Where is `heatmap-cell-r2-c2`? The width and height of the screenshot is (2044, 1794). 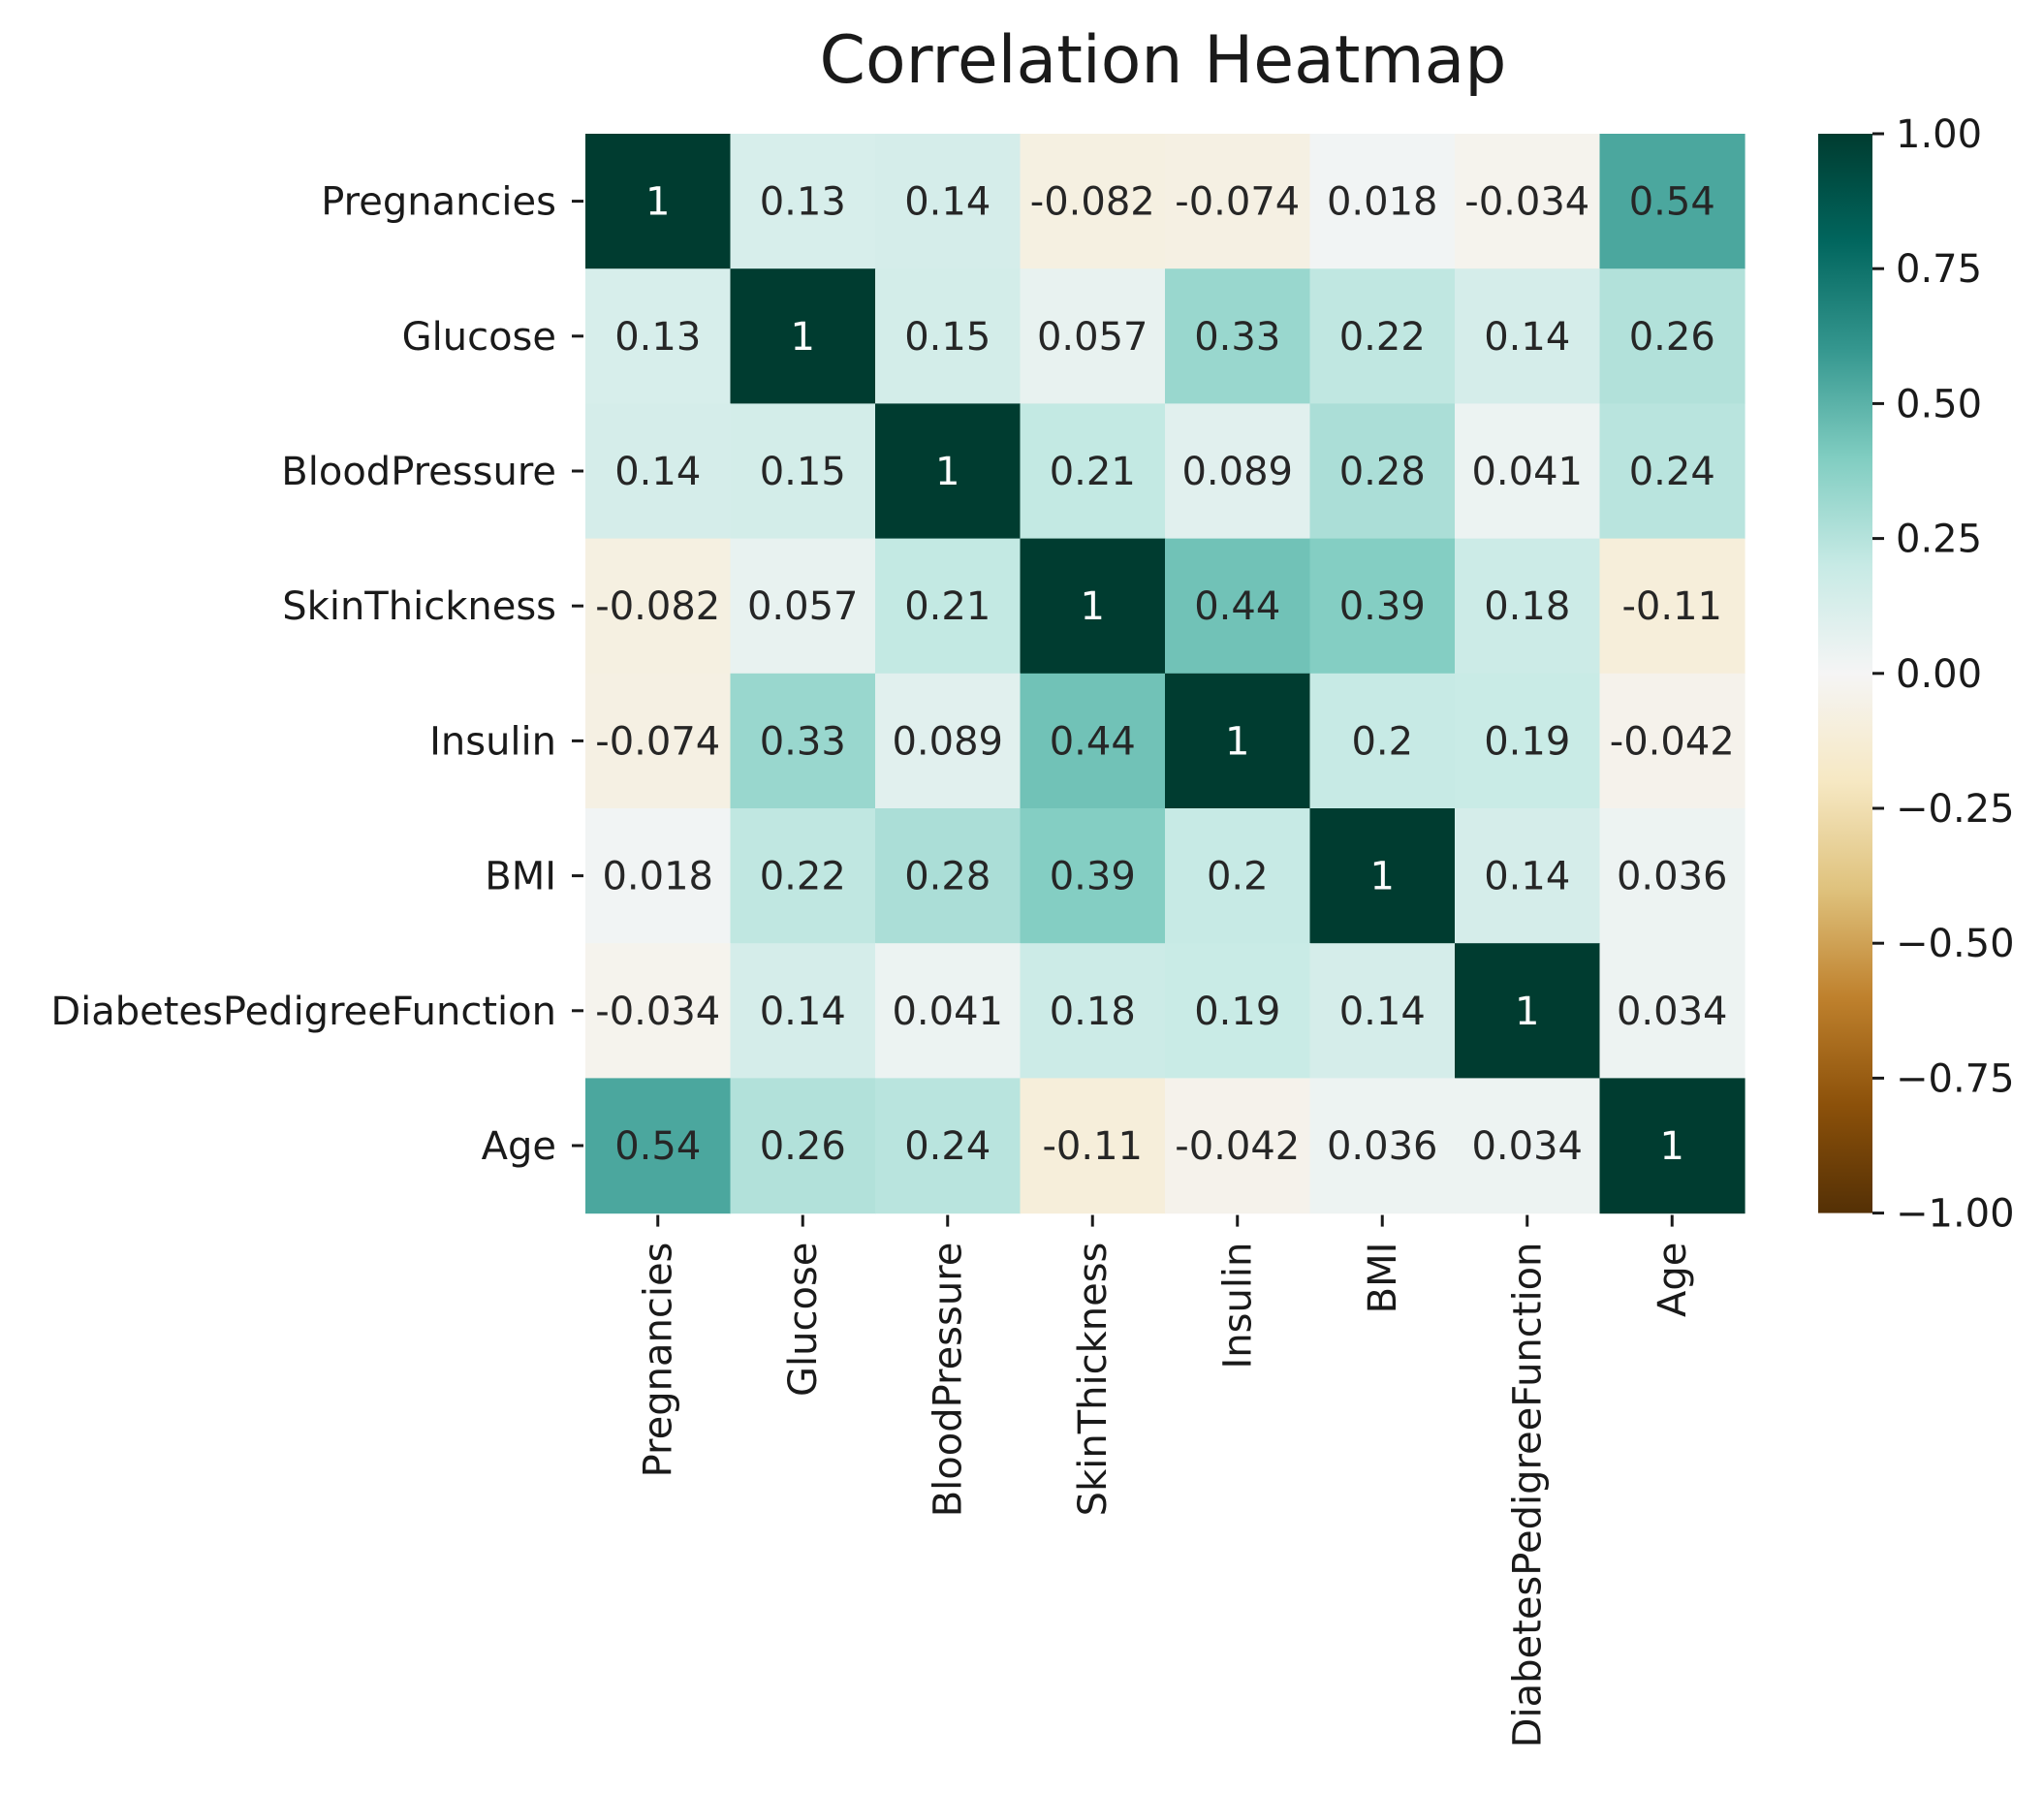
heatmap-cell-r2-c2 is located at coordinates (948, 472).